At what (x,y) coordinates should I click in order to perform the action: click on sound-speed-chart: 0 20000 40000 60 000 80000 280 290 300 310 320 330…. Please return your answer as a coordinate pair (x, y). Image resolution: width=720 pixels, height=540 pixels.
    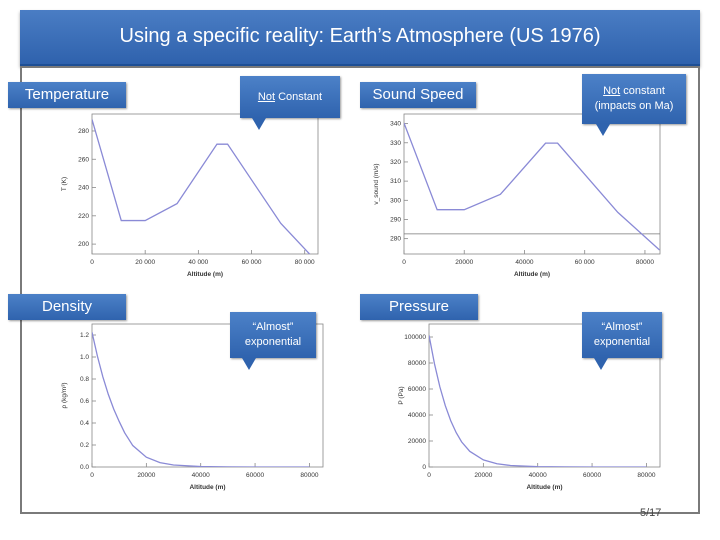
    Looking at the image, I should click on (520, 194).